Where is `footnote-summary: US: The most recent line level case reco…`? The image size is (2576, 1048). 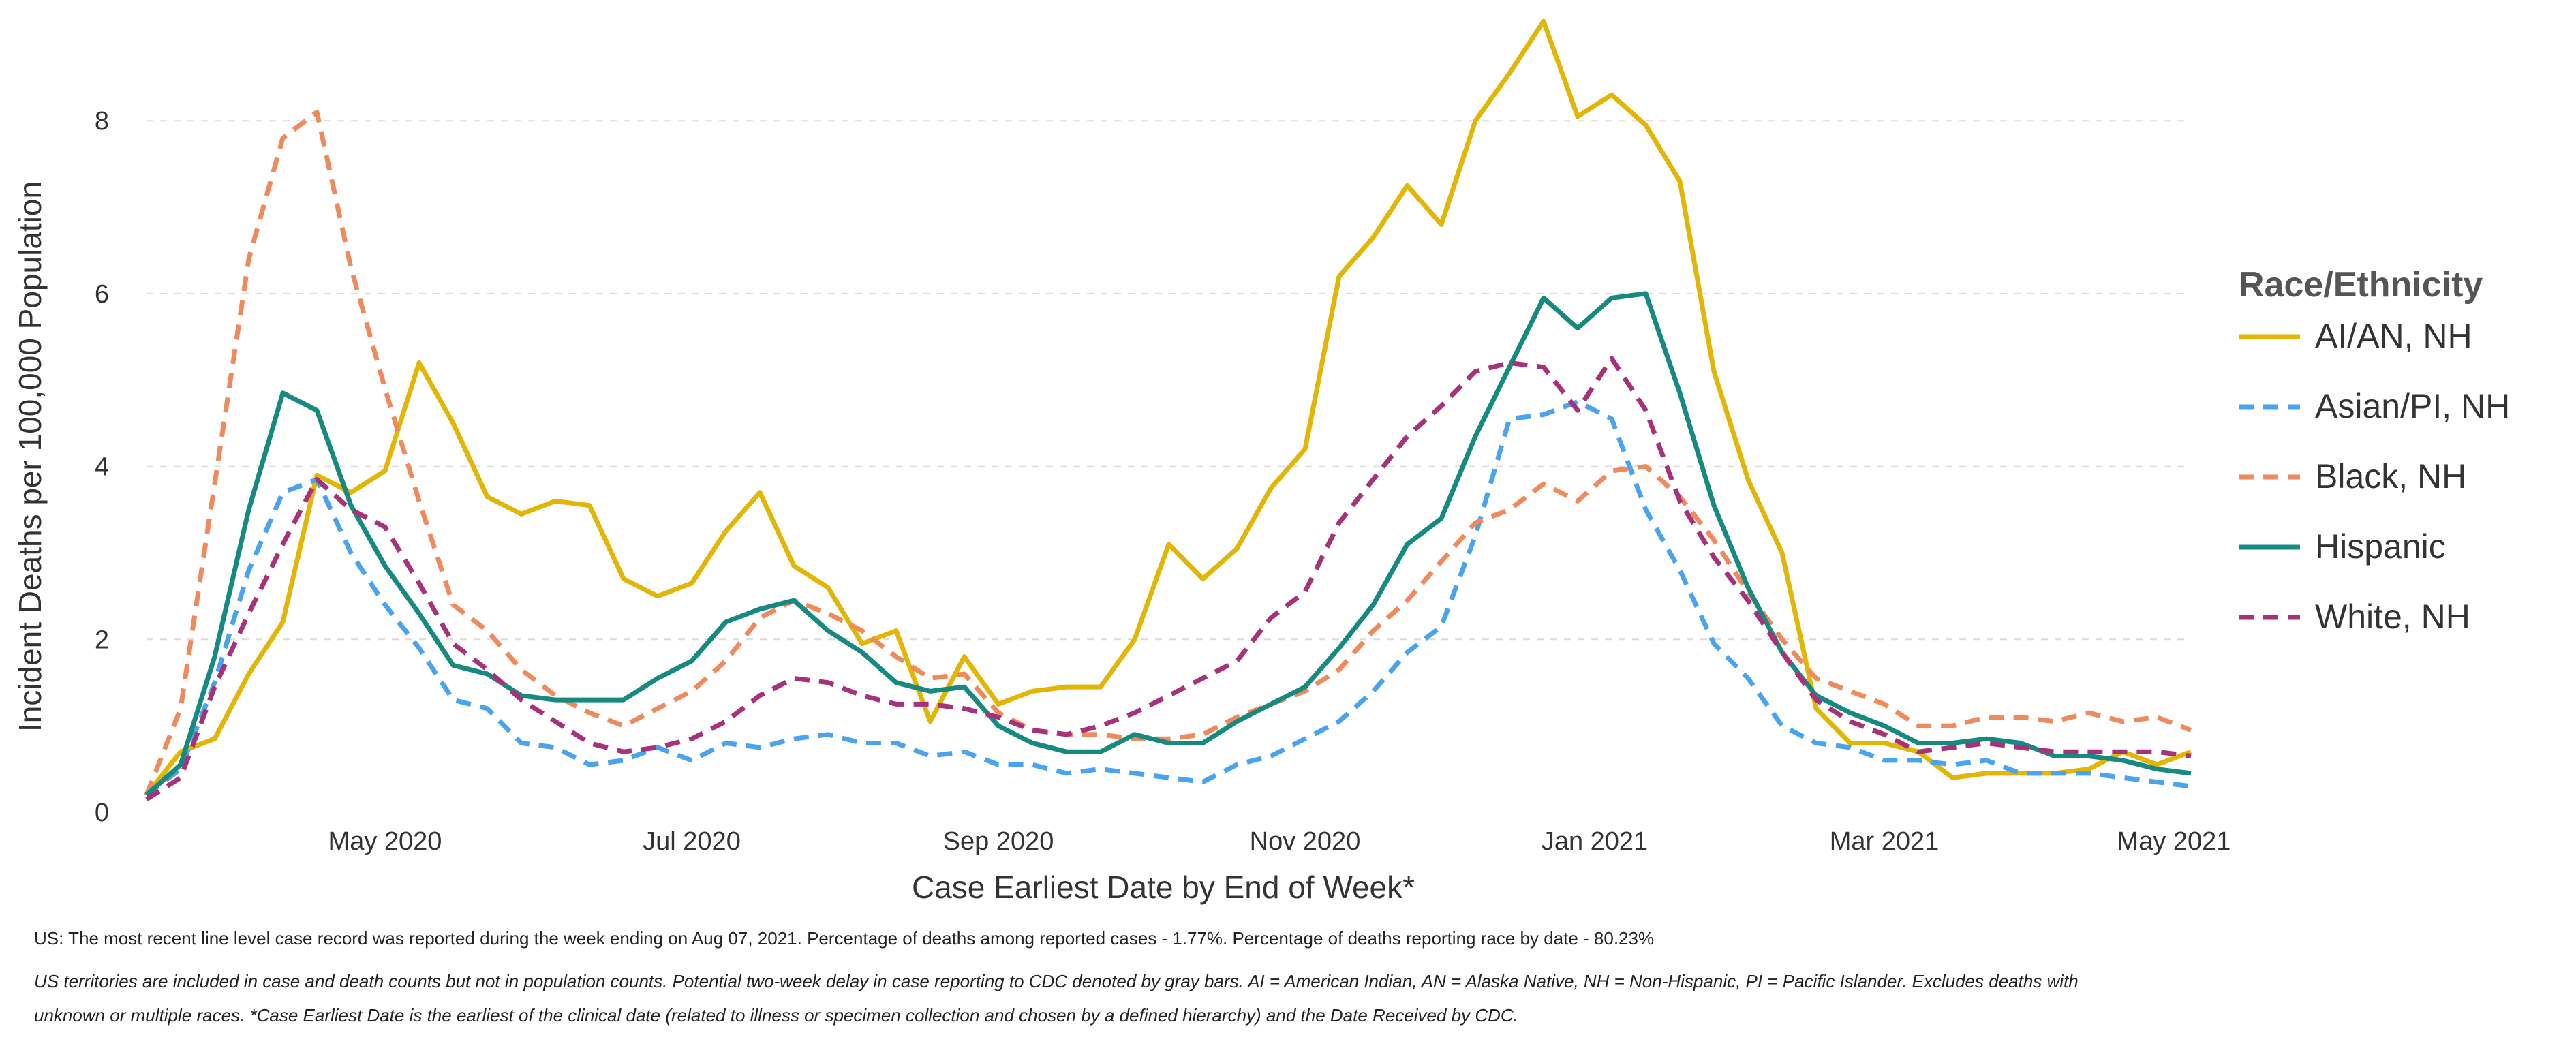
footnote-summary: US: The most recent line level case reco… is located at coordinates (844, 938).